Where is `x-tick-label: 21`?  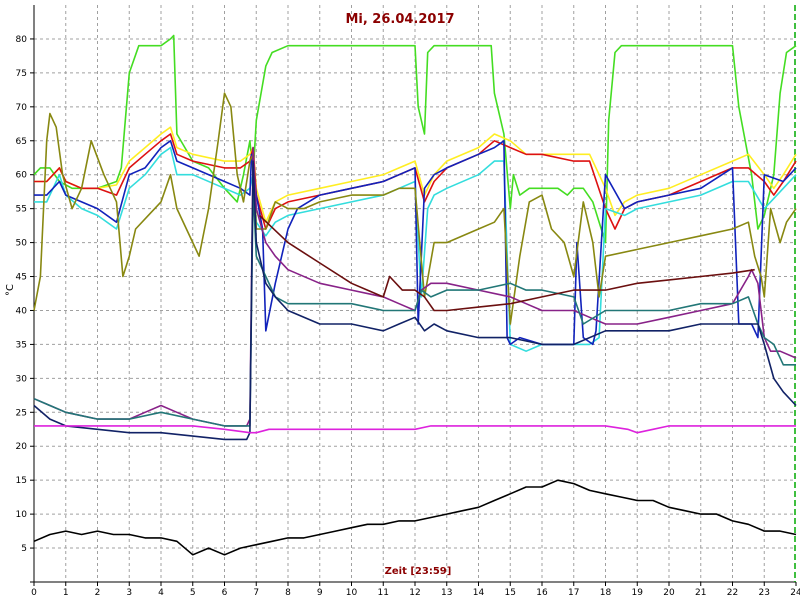 x-tick-label: 21 is located at coordinates (700, 593).